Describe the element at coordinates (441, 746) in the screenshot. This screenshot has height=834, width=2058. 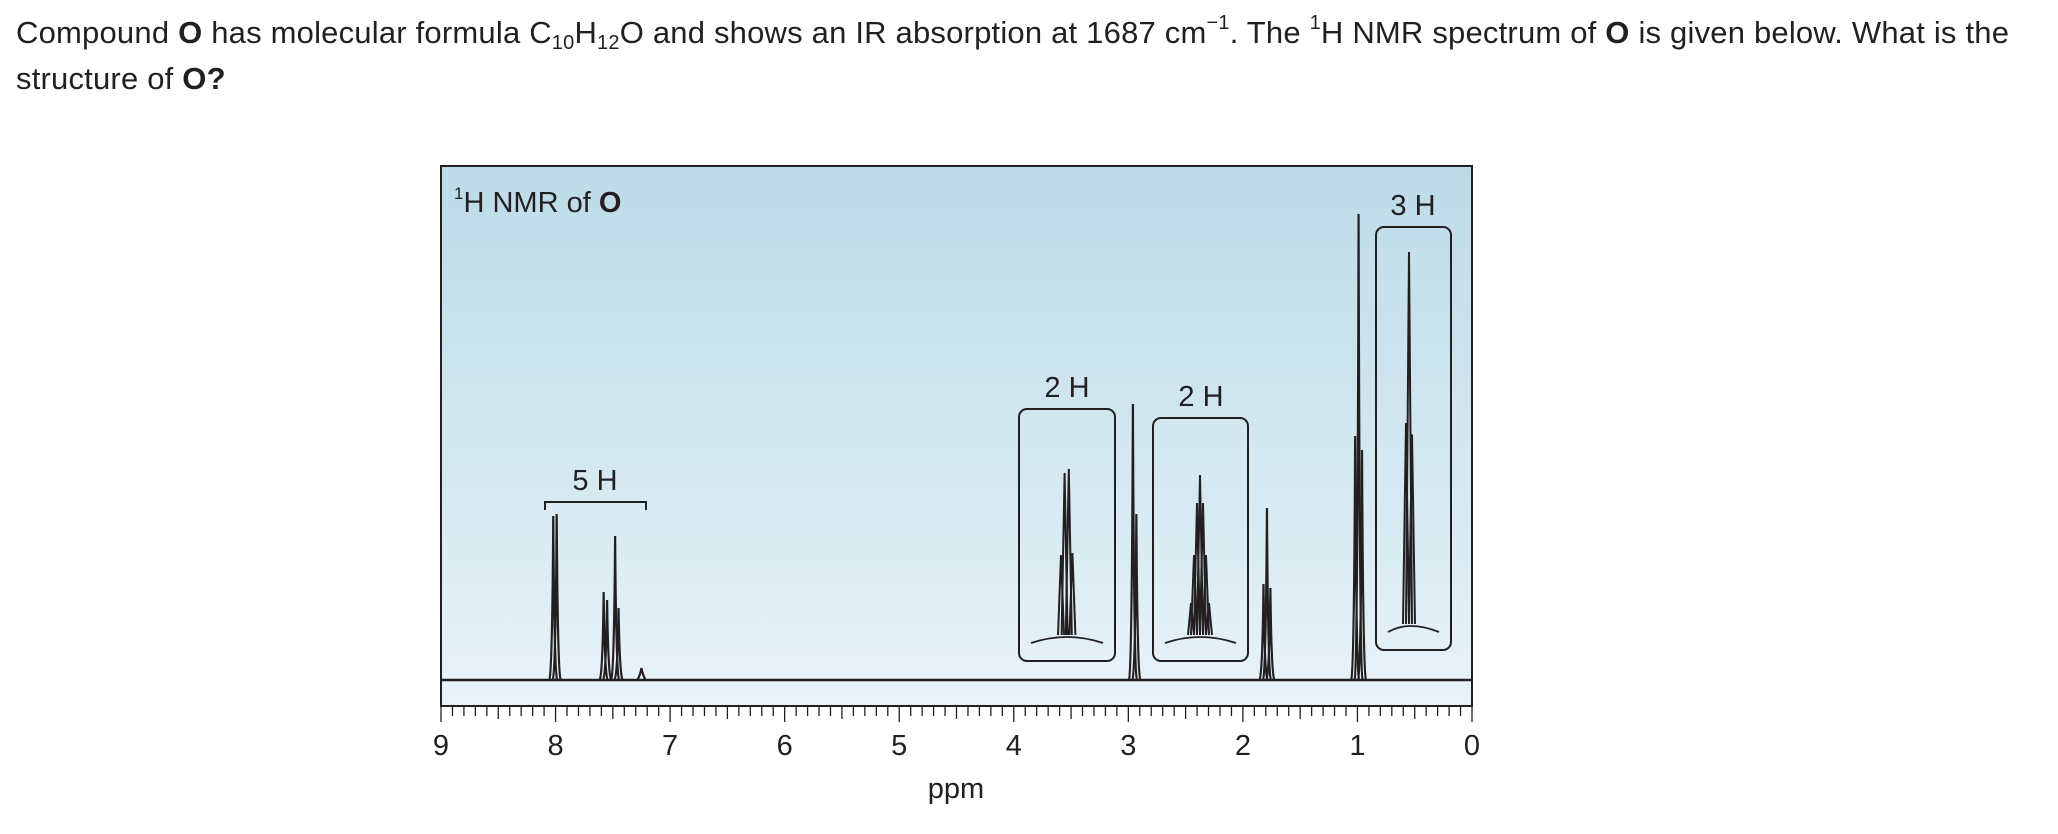
I see `x-tick-label: 9` at that location.